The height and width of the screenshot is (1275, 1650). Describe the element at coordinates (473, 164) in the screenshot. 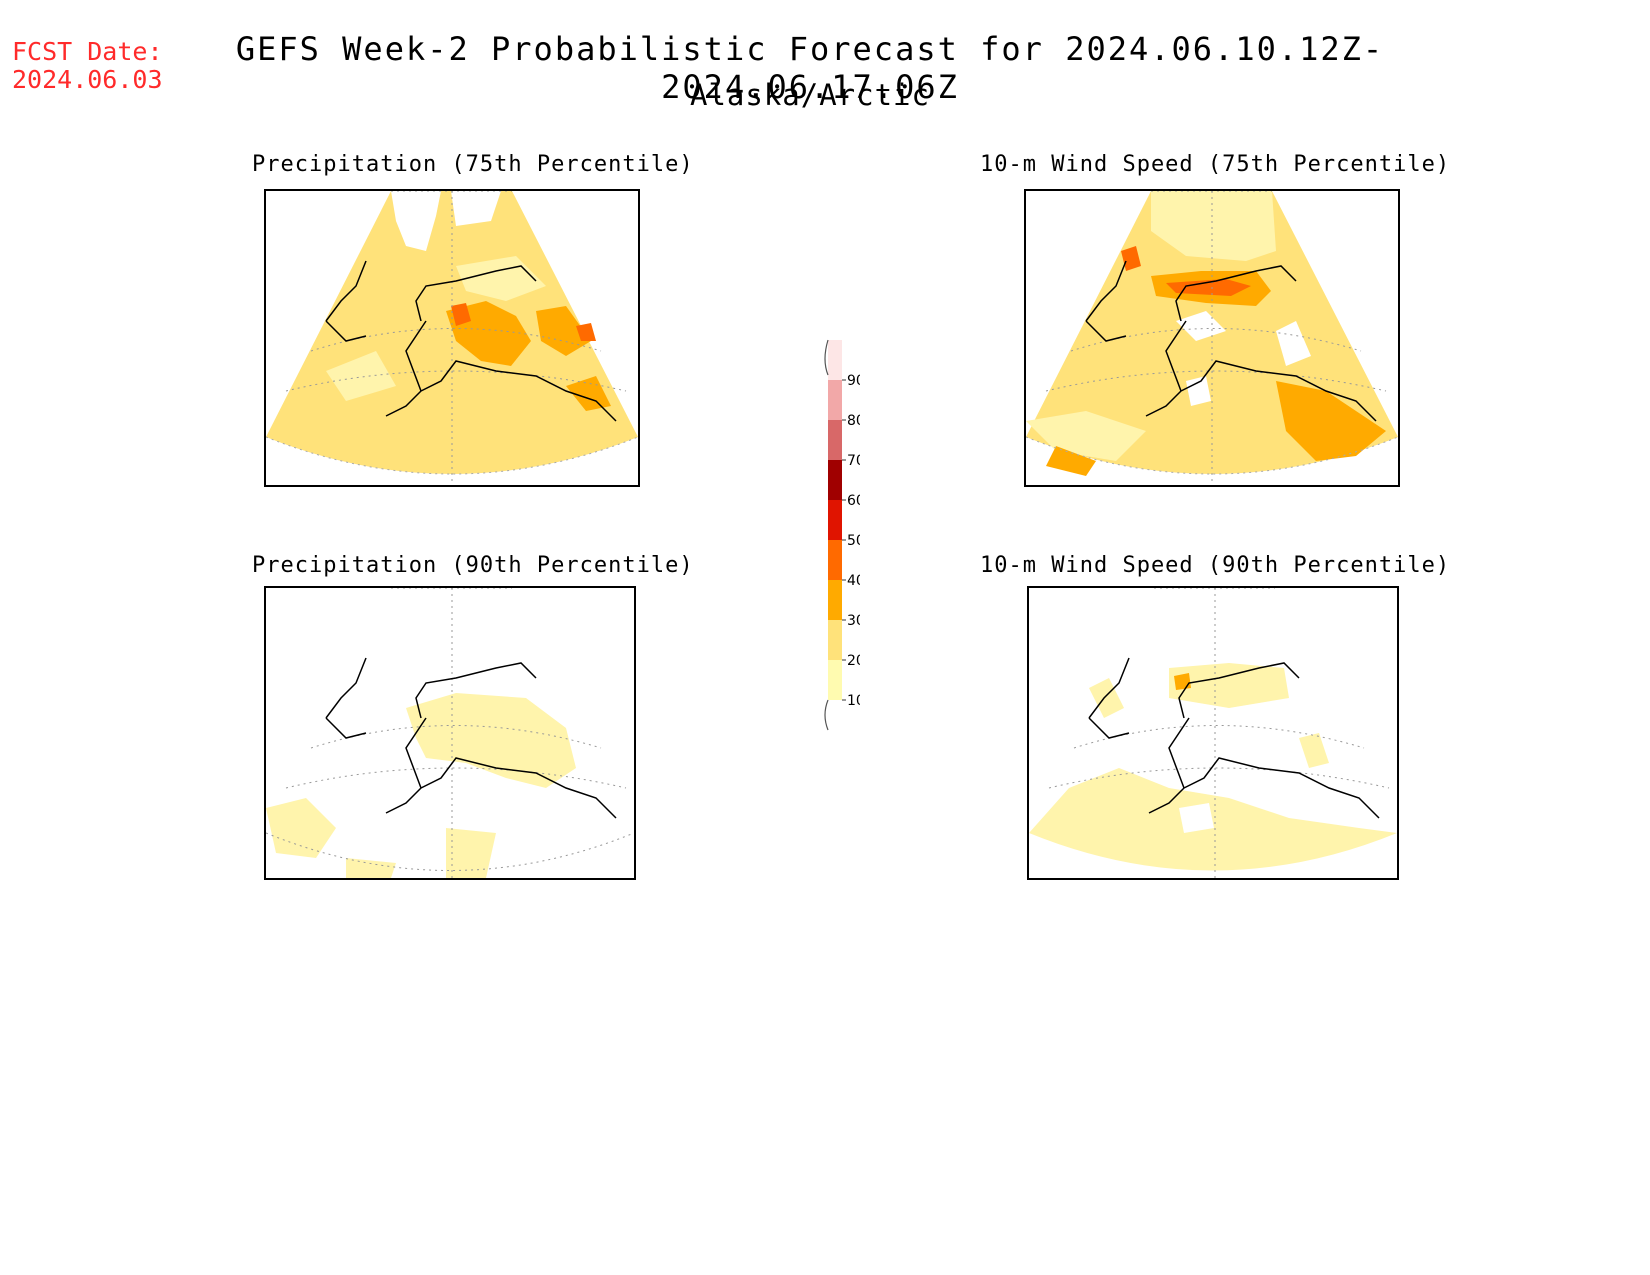

I see `panel-title-precip-75: Precipitation (75th Percentile)` at that location.